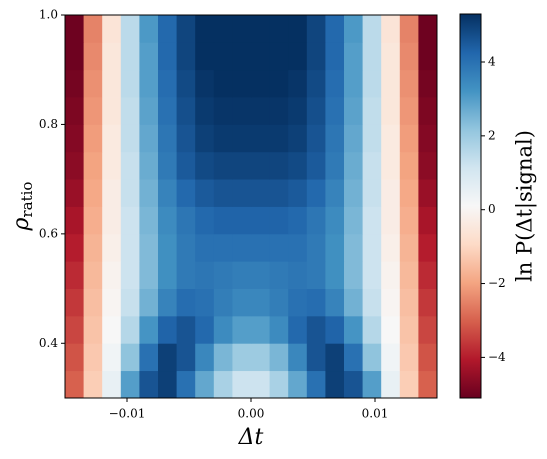 Image resolution: width=547 pixels, height=459 pixels. Describe the element at coordinates (525, 206) in the screenshot. I see `colorbar-title: ln P(Δt|signal)` at that location.